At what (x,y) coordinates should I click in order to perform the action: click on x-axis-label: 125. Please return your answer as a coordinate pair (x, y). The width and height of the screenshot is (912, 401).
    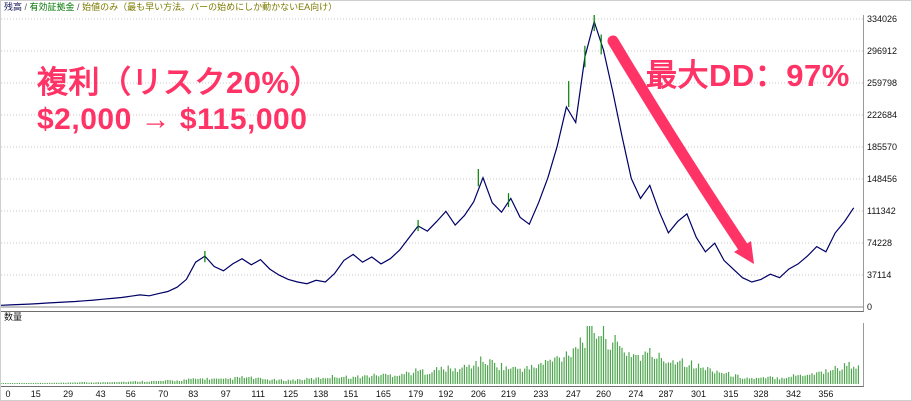
    Looking at the image, I should click on (291, 394).